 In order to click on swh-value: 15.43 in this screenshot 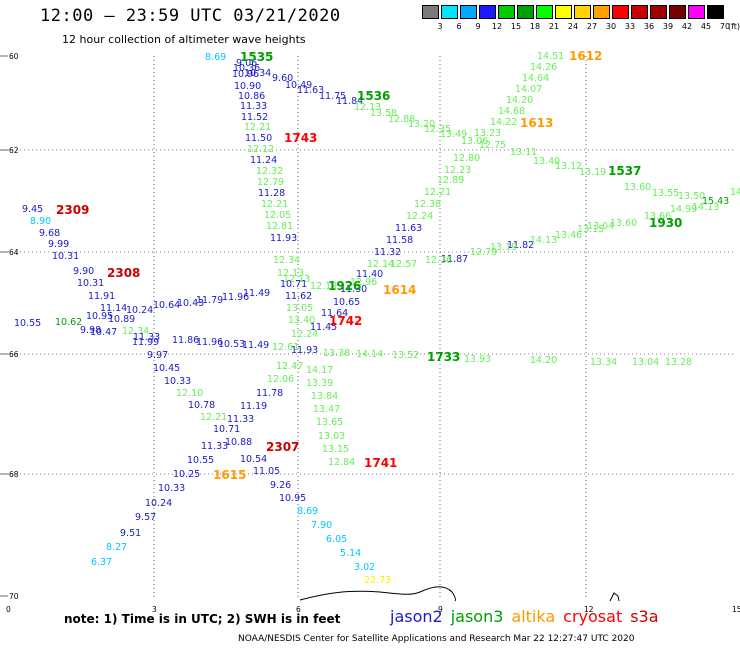, I will do `click(715, 201)`.